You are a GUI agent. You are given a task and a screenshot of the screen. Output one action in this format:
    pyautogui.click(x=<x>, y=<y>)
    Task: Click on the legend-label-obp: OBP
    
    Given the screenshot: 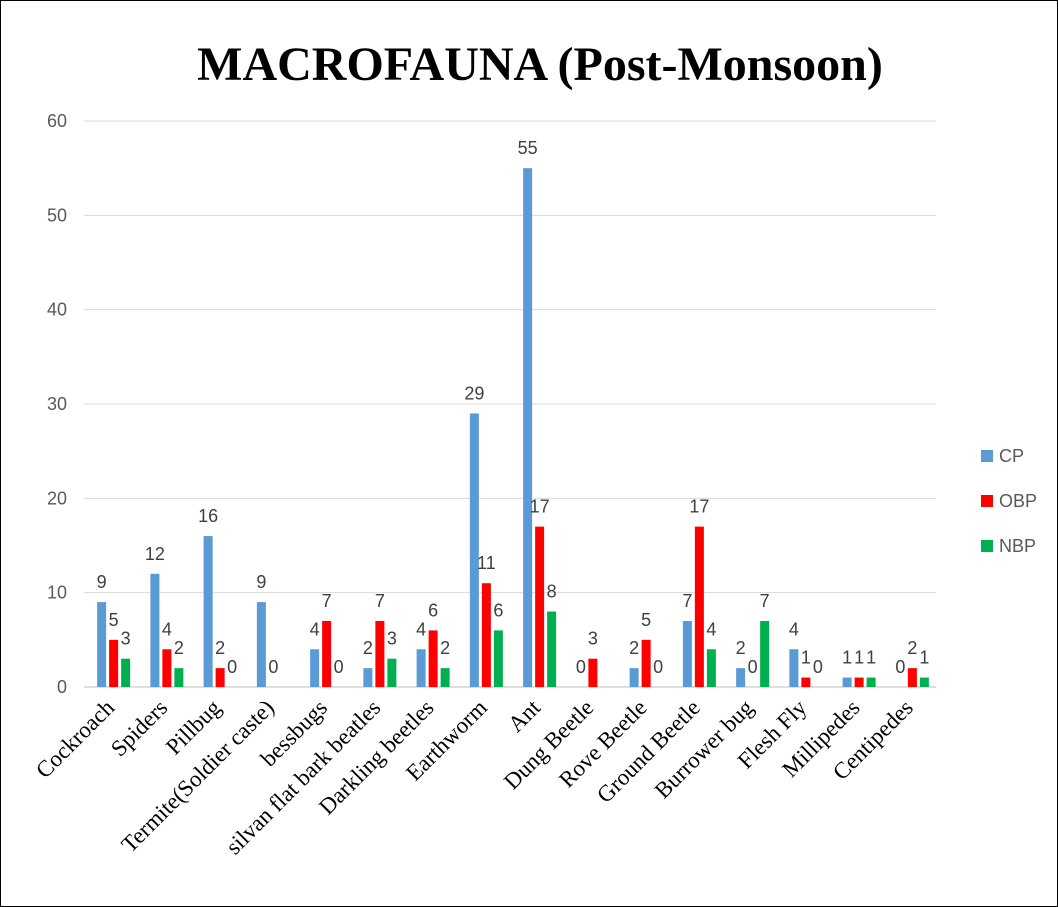 What is the action you would take?
    pyautogui.click(x=1018, y=501)
    